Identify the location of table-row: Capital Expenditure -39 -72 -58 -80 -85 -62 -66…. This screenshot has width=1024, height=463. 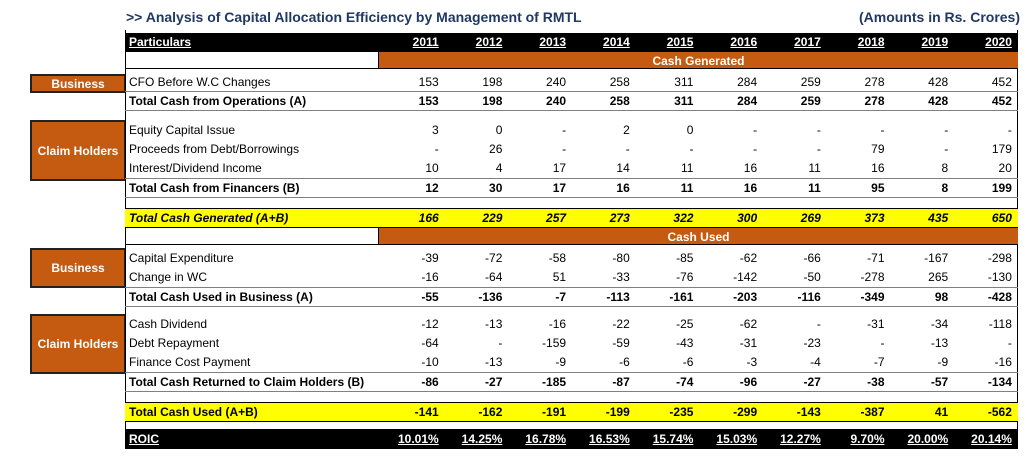
(571, 258).